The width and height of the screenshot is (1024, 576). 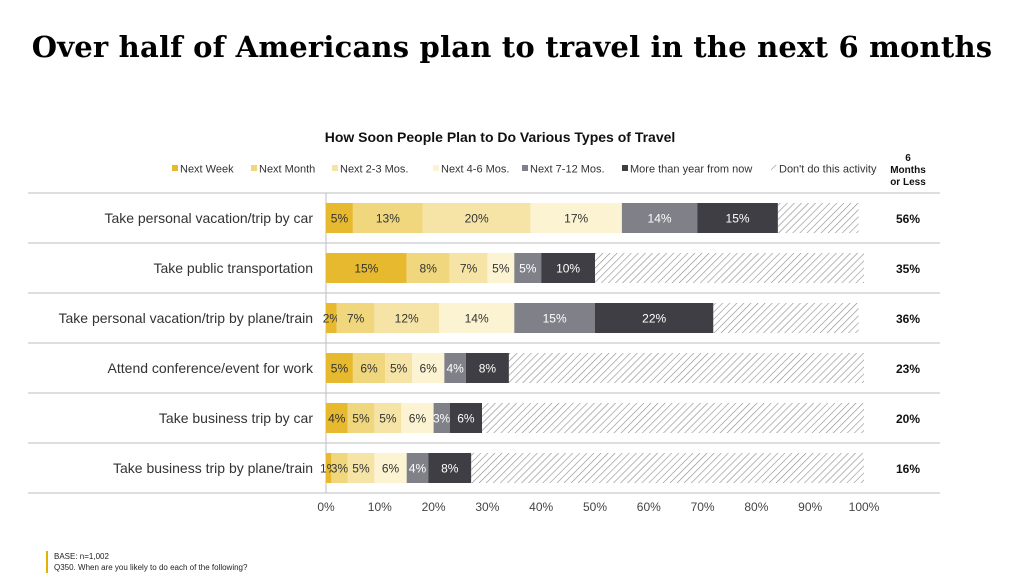 What do you see at coordinates (567, 170) in the screenshot?
I see `legend-label-4: Next 7-12 Mos.` at bounding box center [567, 170].